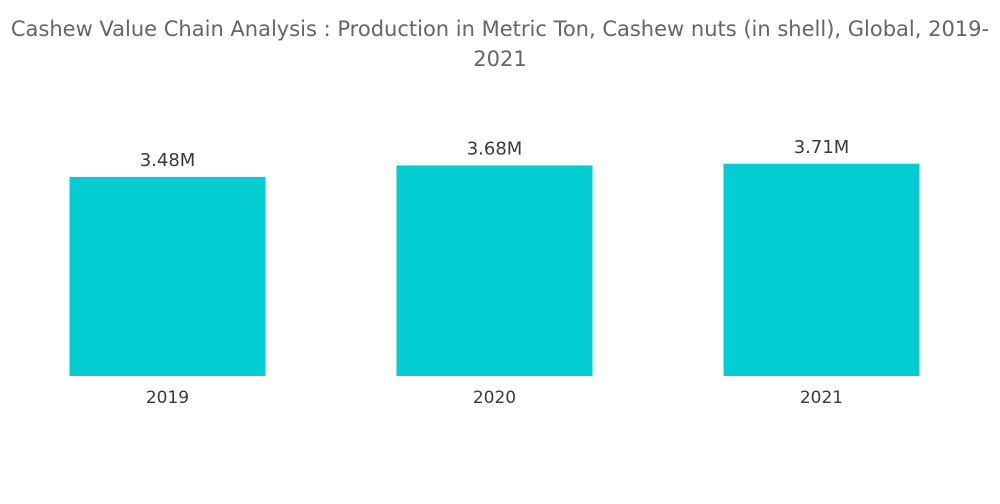 Image resolution: width=1000 pixels, height=504 pixels. Describe the element at coordinates (168, 160) in the screenshot. I see `data-label-2019: 3.48M` at that location.